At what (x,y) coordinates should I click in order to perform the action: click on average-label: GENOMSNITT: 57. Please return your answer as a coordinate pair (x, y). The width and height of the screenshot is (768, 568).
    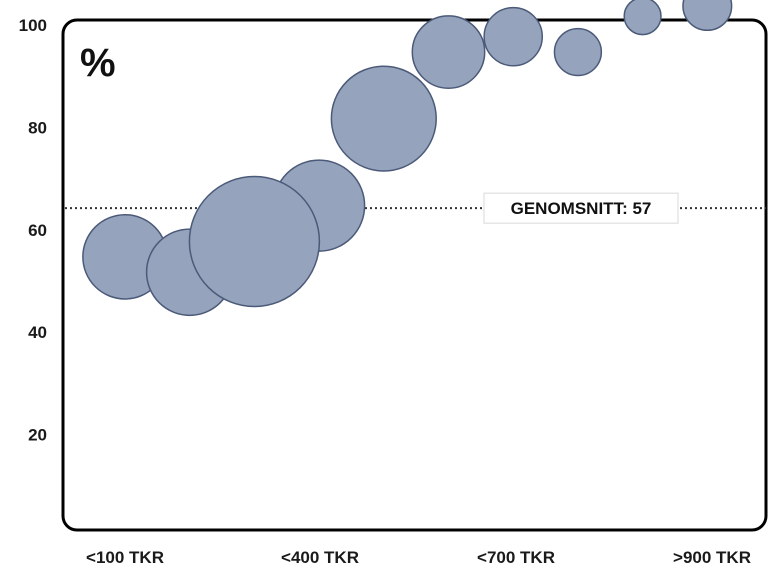
    Looking at the image, I should click on (581, 208).